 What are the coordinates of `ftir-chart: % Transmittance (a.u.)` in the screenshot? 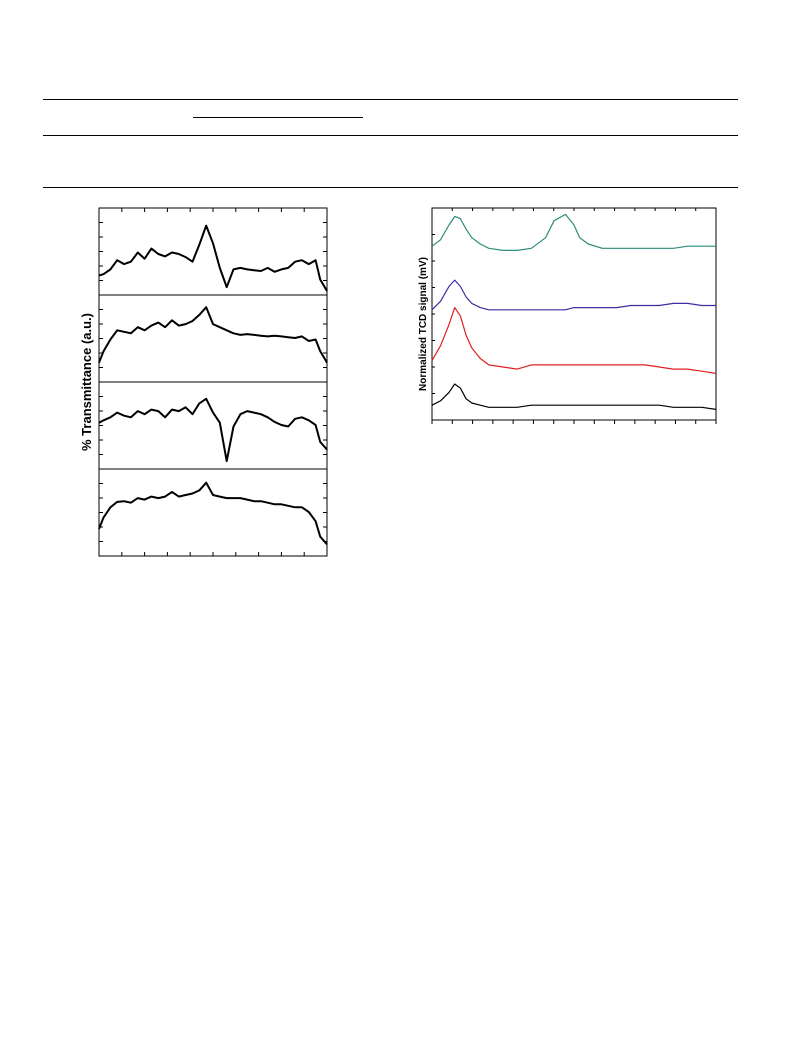 It's located at (203, 382).